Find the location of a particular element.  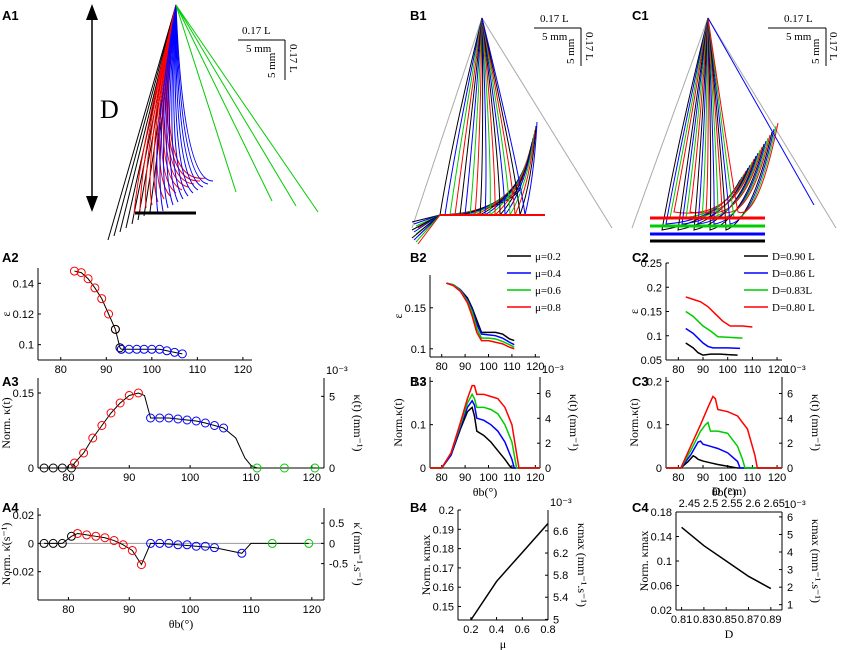

y-axis-label: Norm.κ(t) is located at coordinates (398, 422).